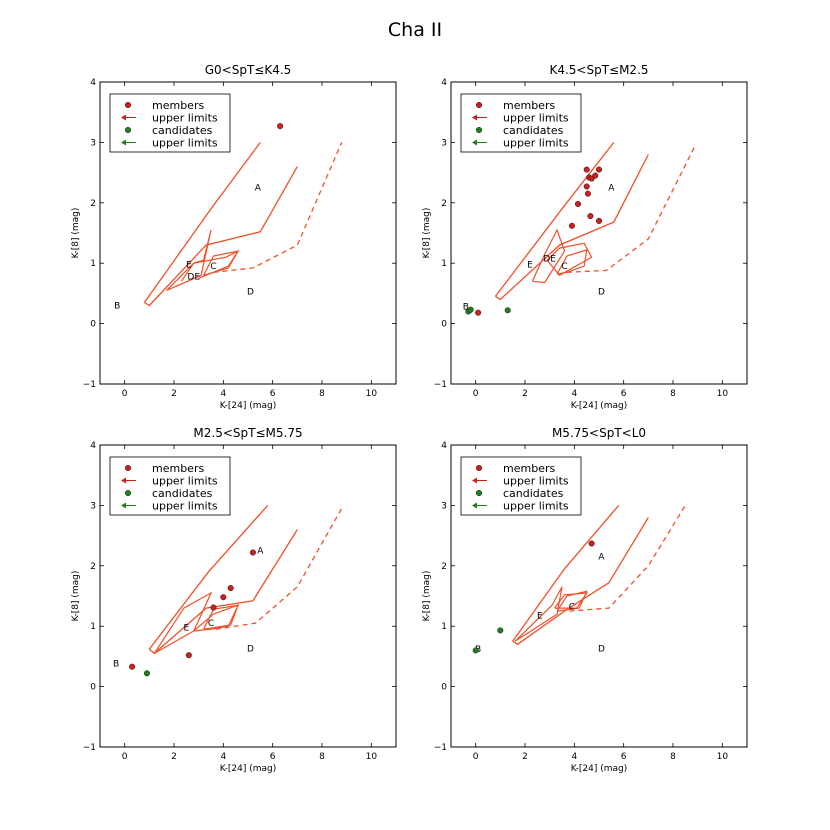 This screenshot has width=830, height=830. Describe the element at coordinates (415, 30) in the screenshot. I see `figure-title: Cha II` at that location.